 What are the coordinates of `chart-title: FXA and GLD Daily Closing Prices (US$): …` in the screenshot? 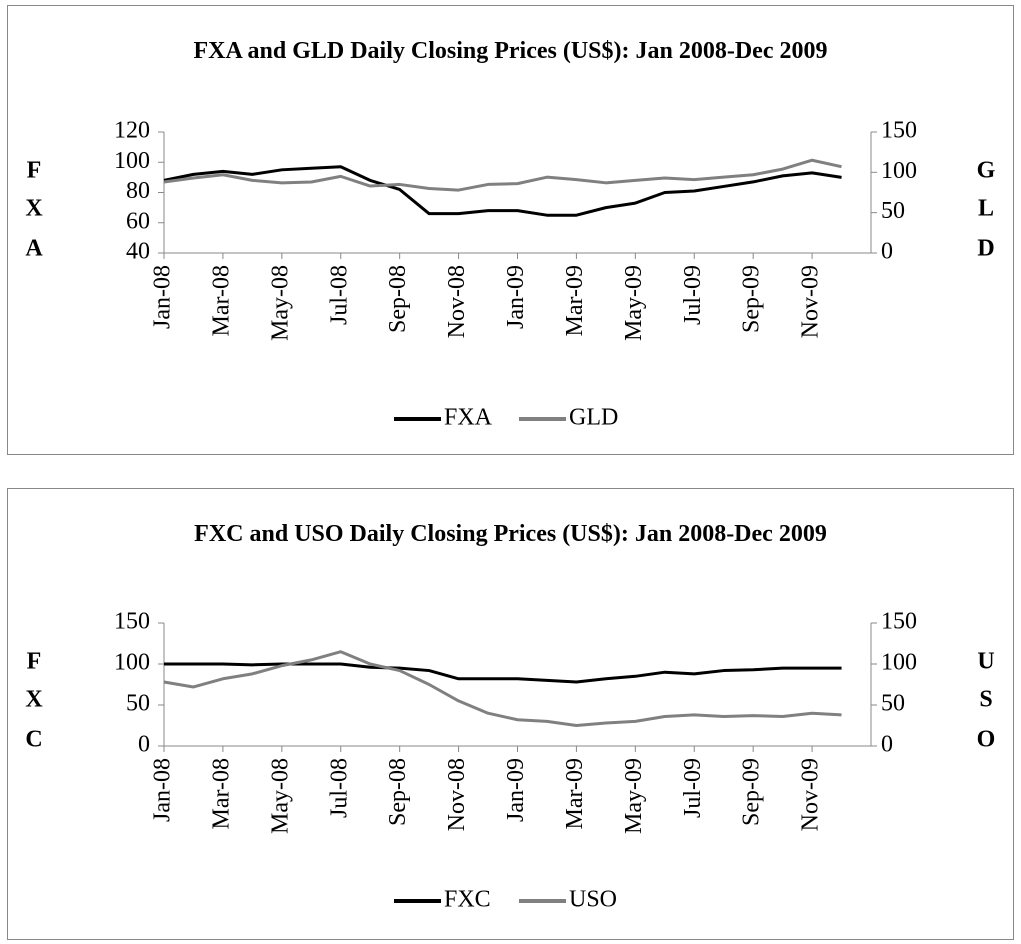 It's located at (510, 51).